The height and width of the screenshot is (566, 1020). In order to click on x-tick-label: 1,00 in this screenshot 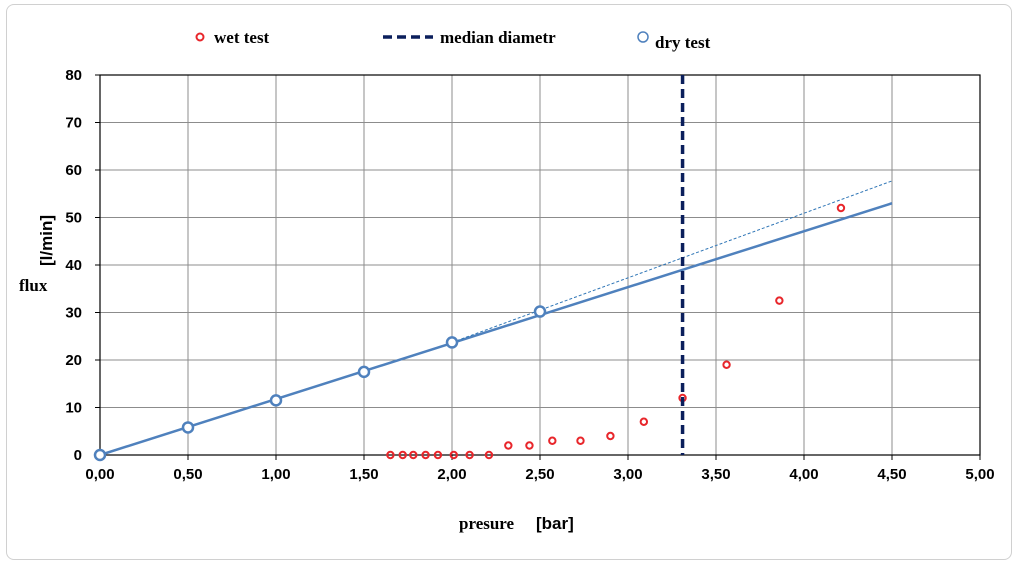, I will do `click(275, 474)`.